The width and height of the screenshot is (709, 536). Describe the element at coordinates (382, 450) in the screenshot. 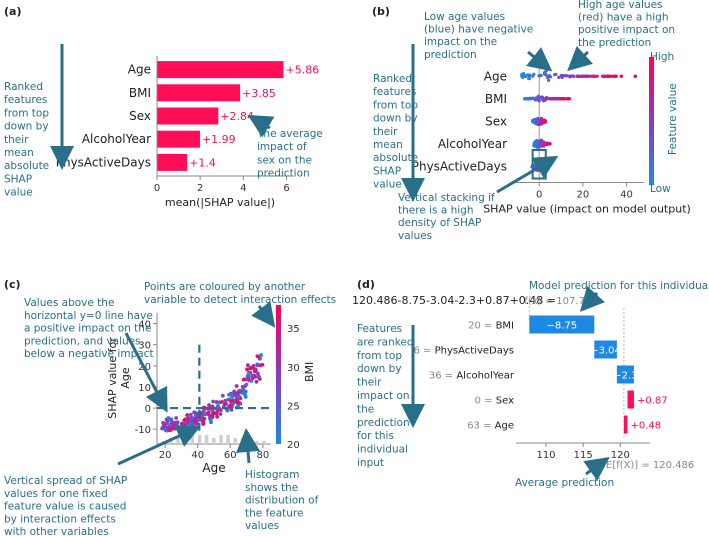

I see `annotation-features-ranked-line: individual` at that location.